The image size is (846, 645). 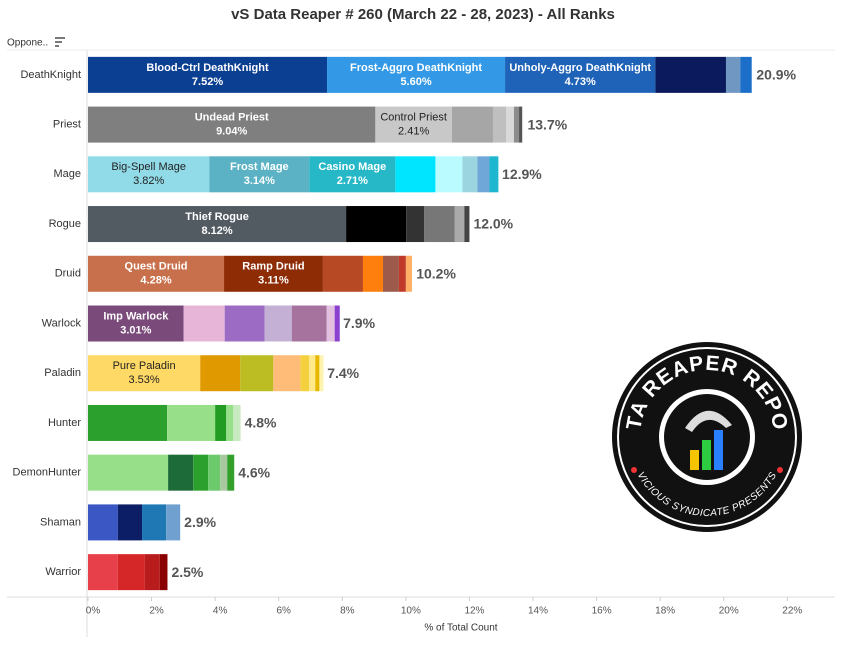 What do you see at coordinates (359, 323) in the screenshot?
I see `total-label: 7.9%` at bounding box center [359, 323].